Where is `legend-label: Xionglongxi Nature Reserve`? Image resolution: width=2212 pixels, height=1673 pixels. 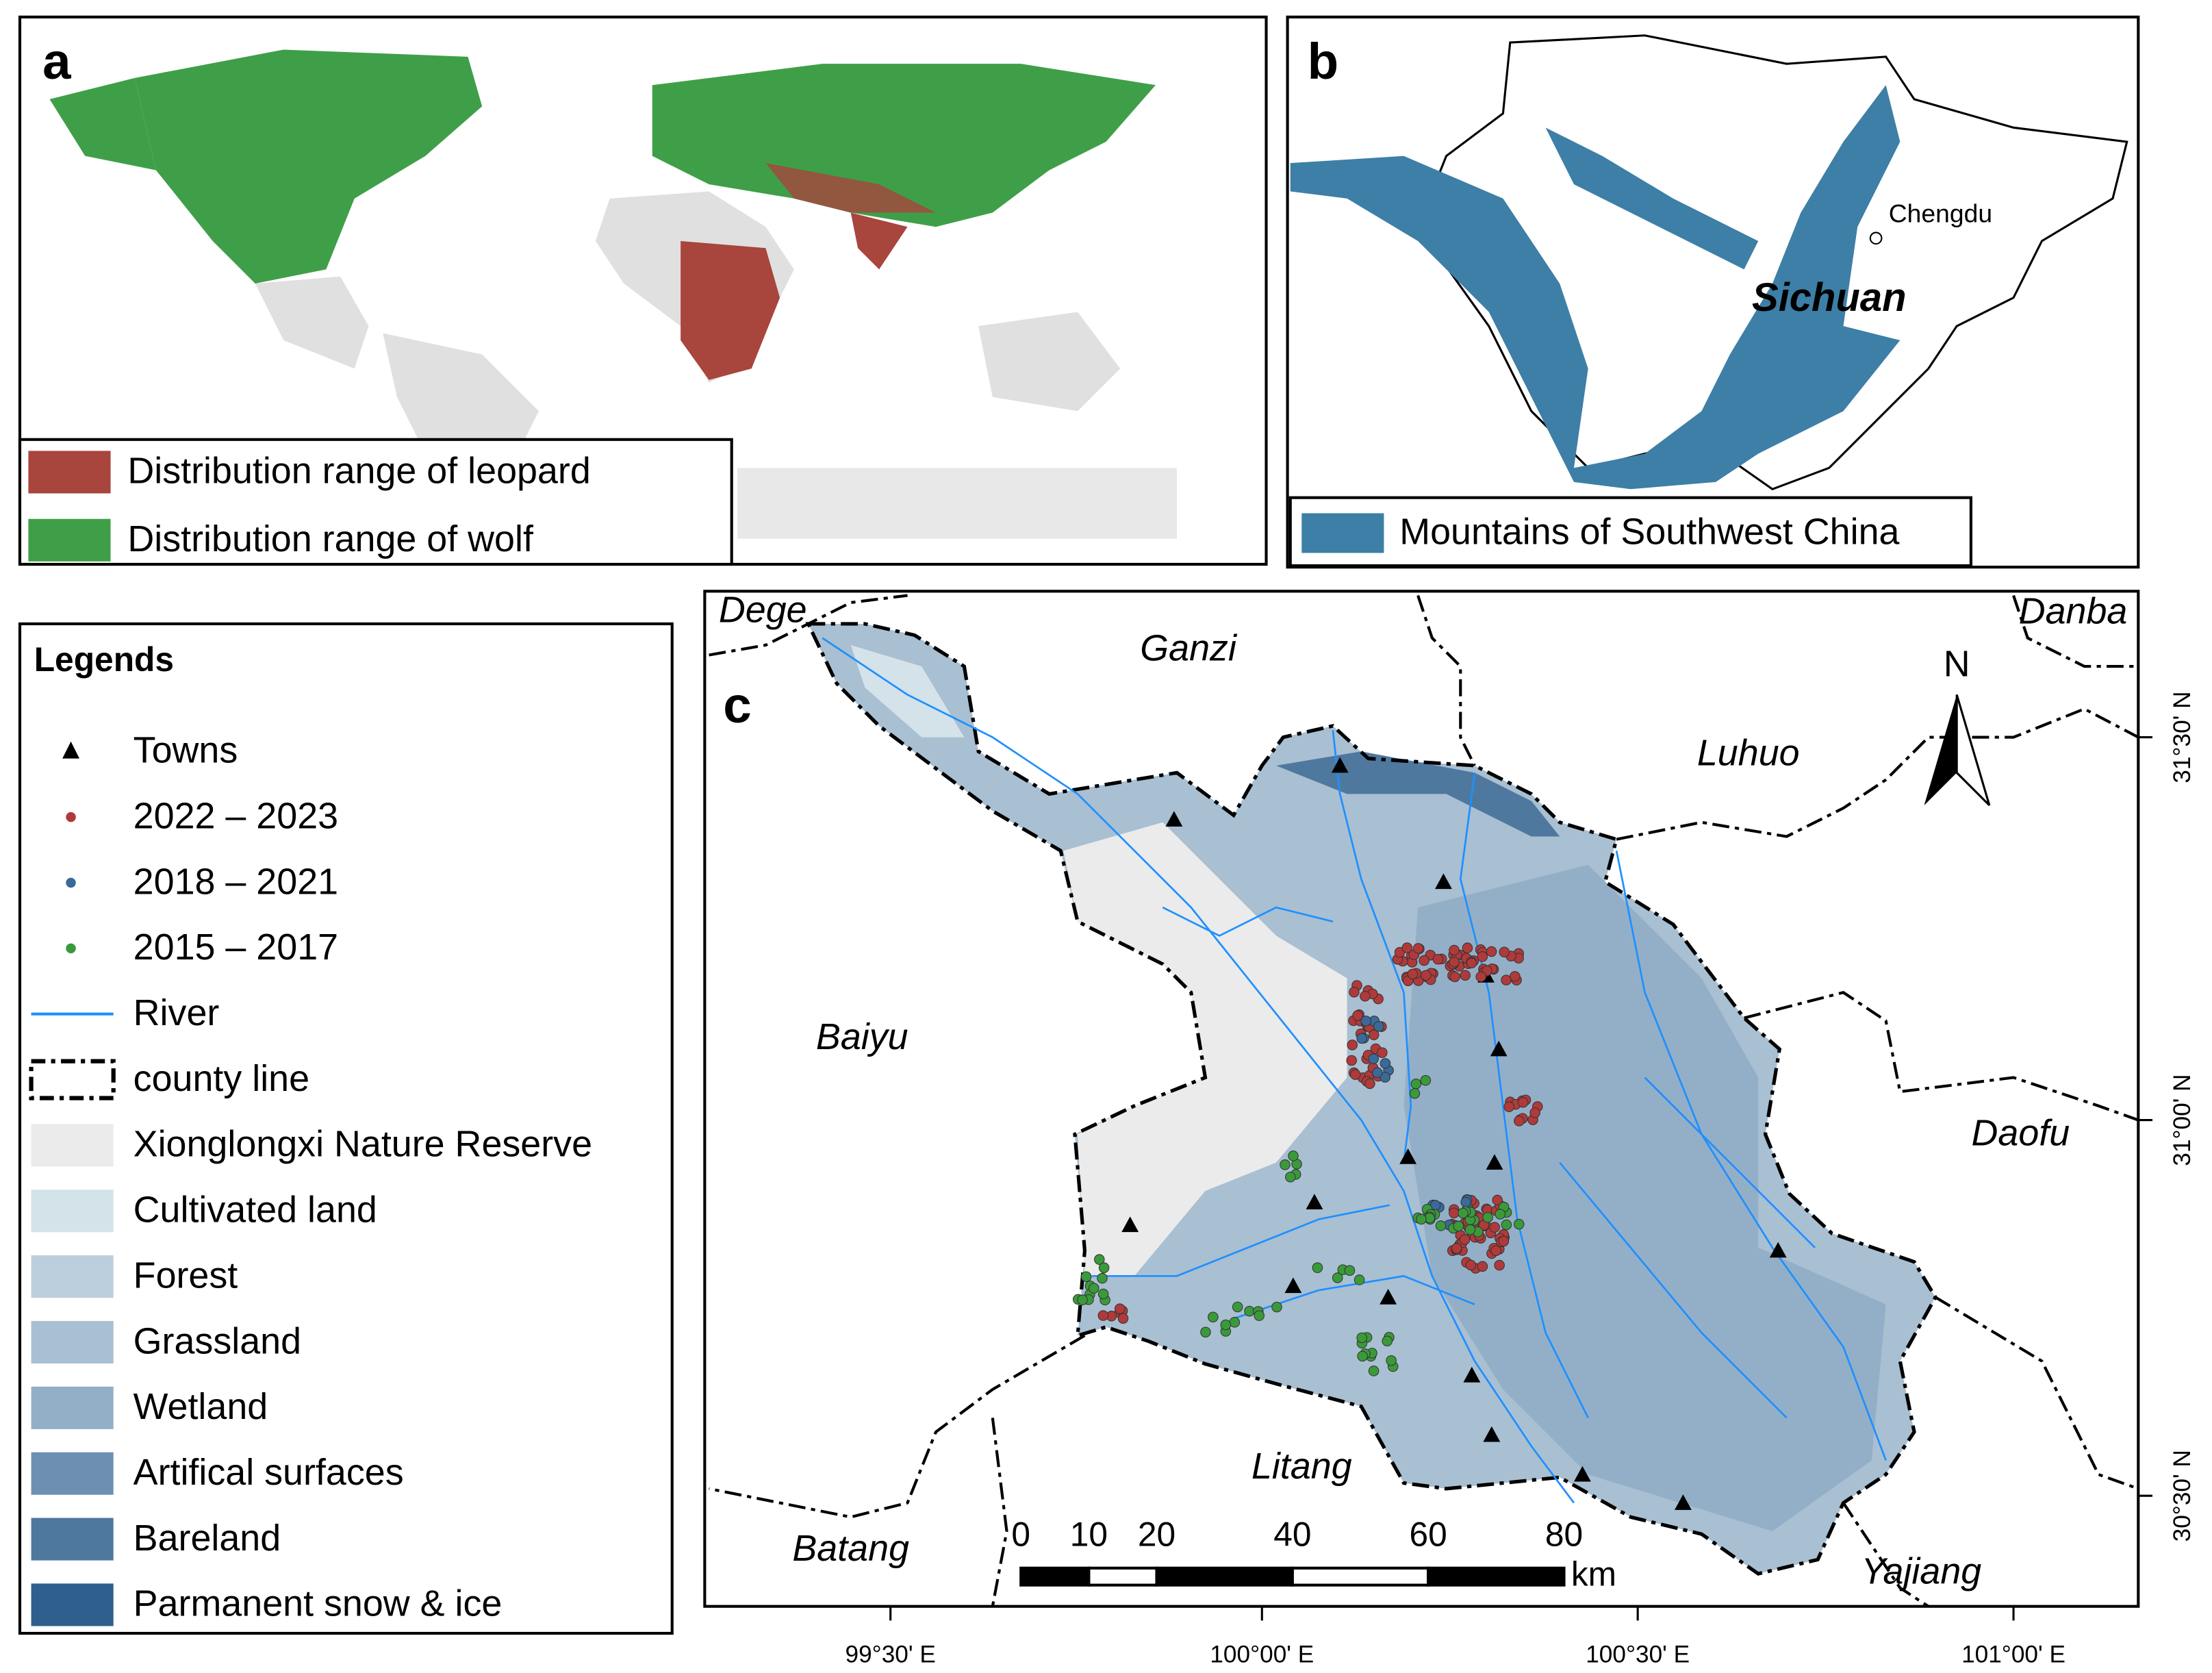 legend-label: Xionglongxi Nature Reserve is located at coordinates (363, 1144).